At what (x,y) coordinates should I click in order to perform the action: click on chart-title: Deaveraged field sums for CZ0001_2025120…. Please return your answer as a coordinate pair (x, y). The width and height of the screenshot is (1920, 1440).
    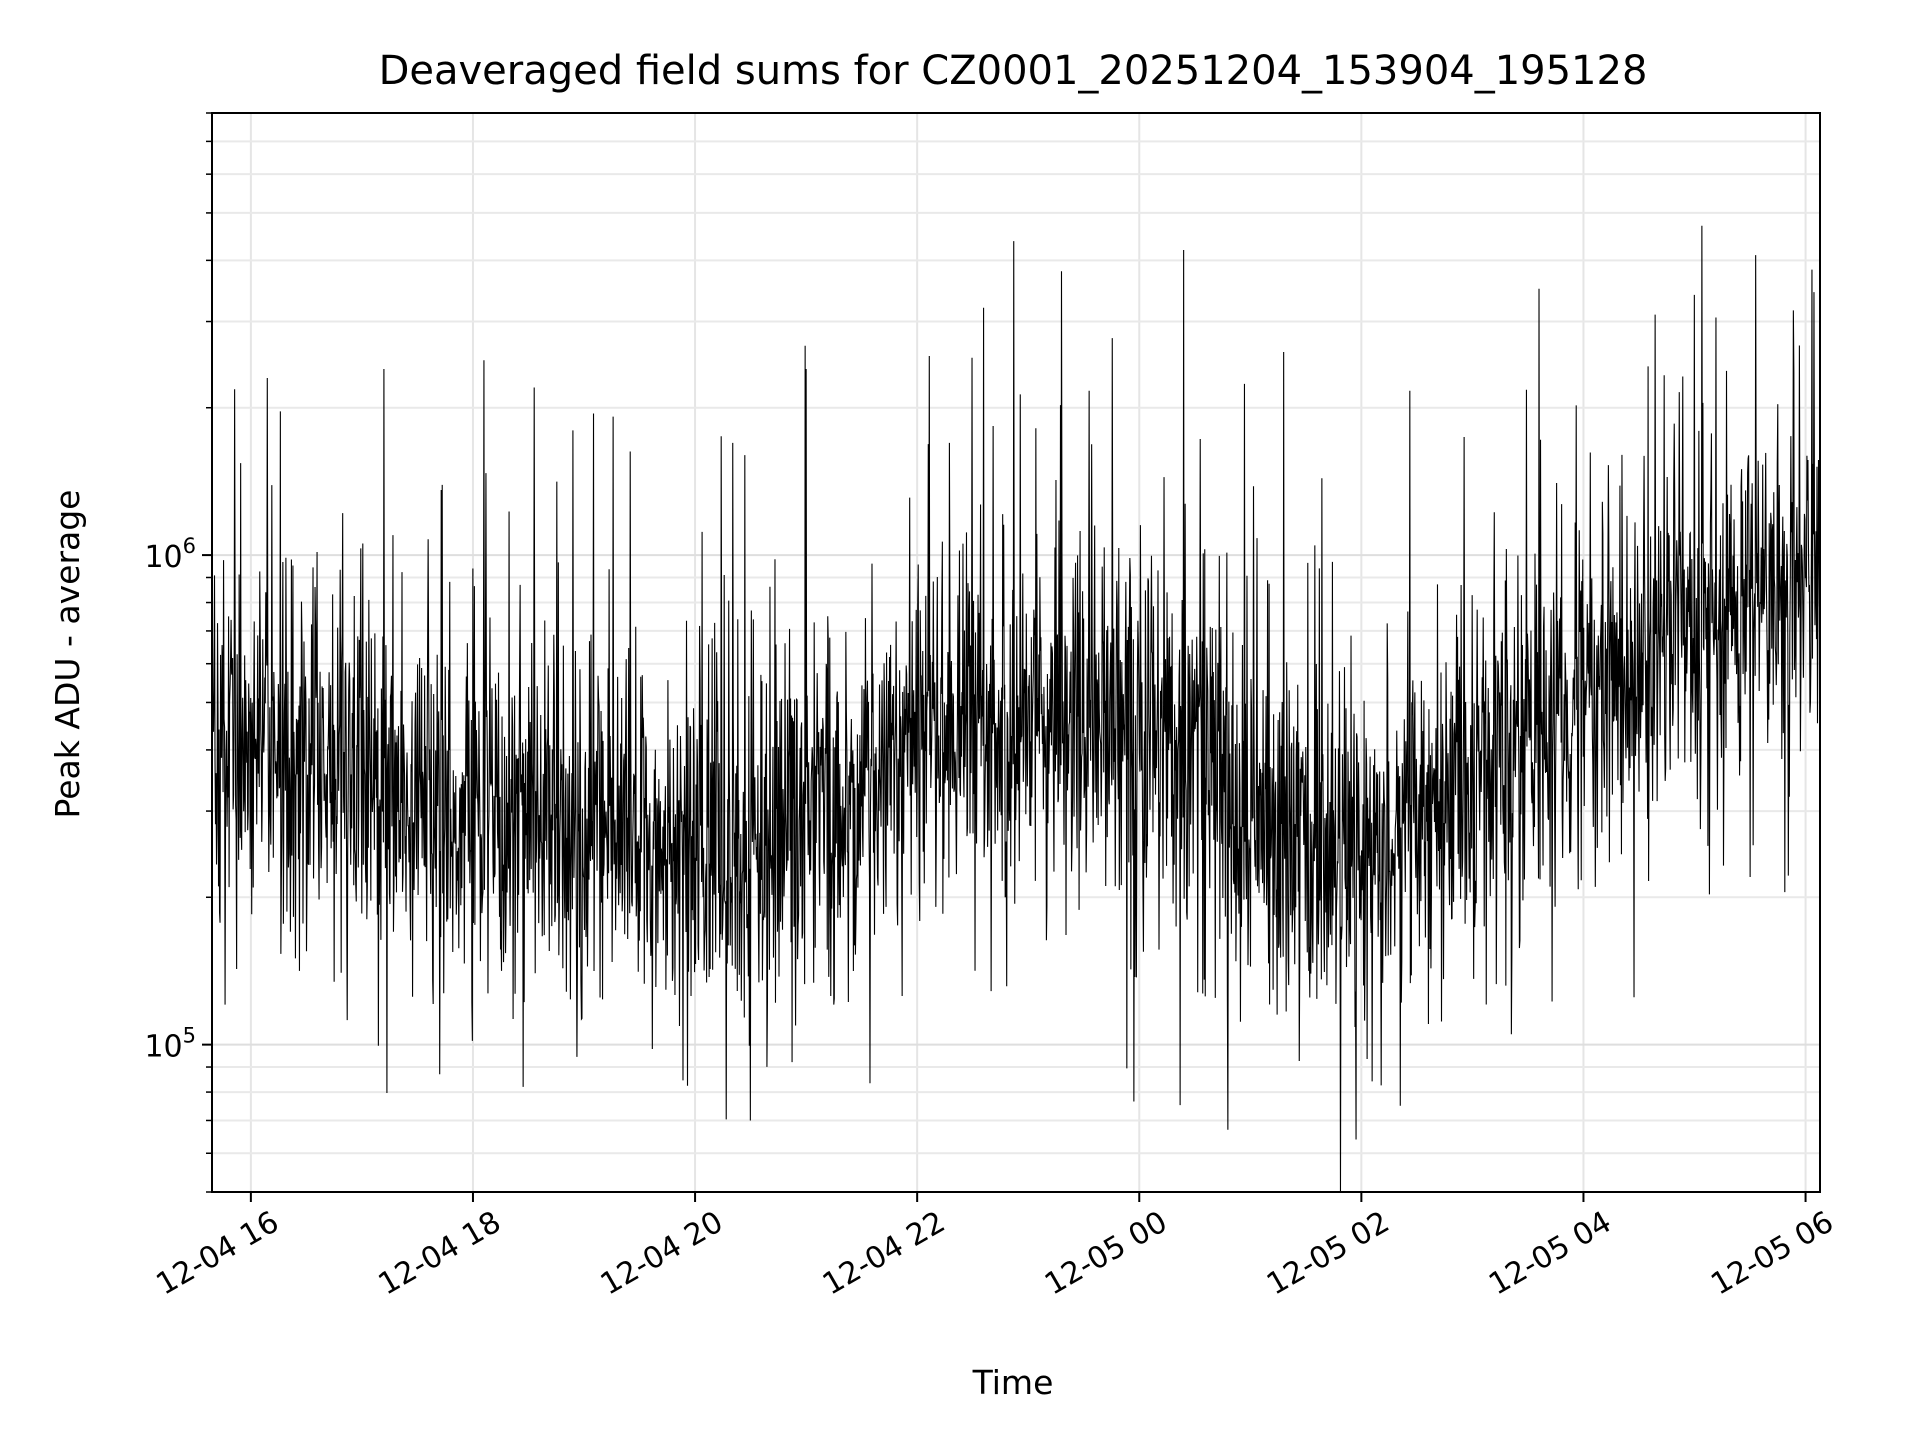
    Looking at the image, I should click on (1013, 71).